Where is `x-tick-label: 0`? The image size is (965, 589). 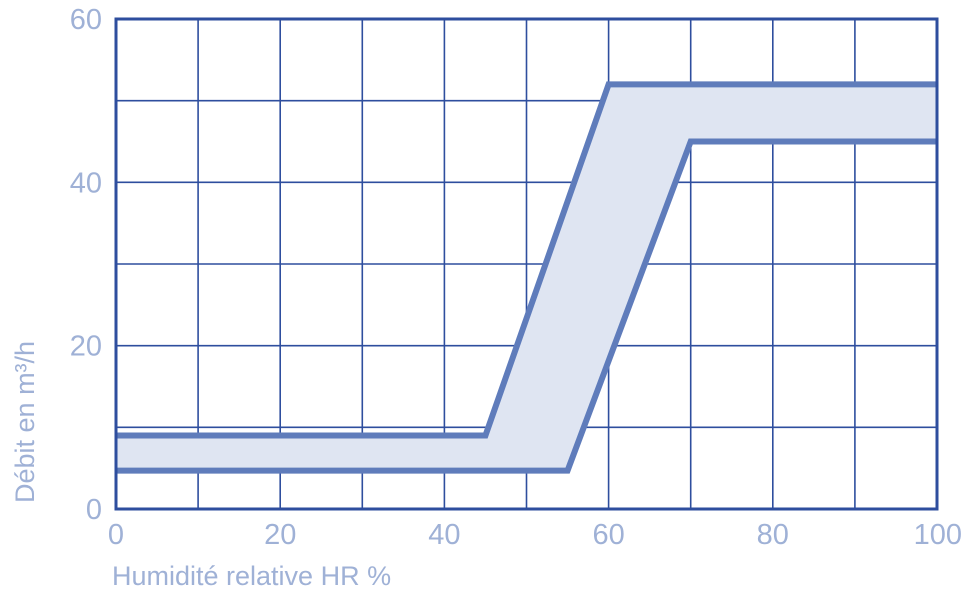 x-tick-label: 0 is located at coordinates (116, 535).